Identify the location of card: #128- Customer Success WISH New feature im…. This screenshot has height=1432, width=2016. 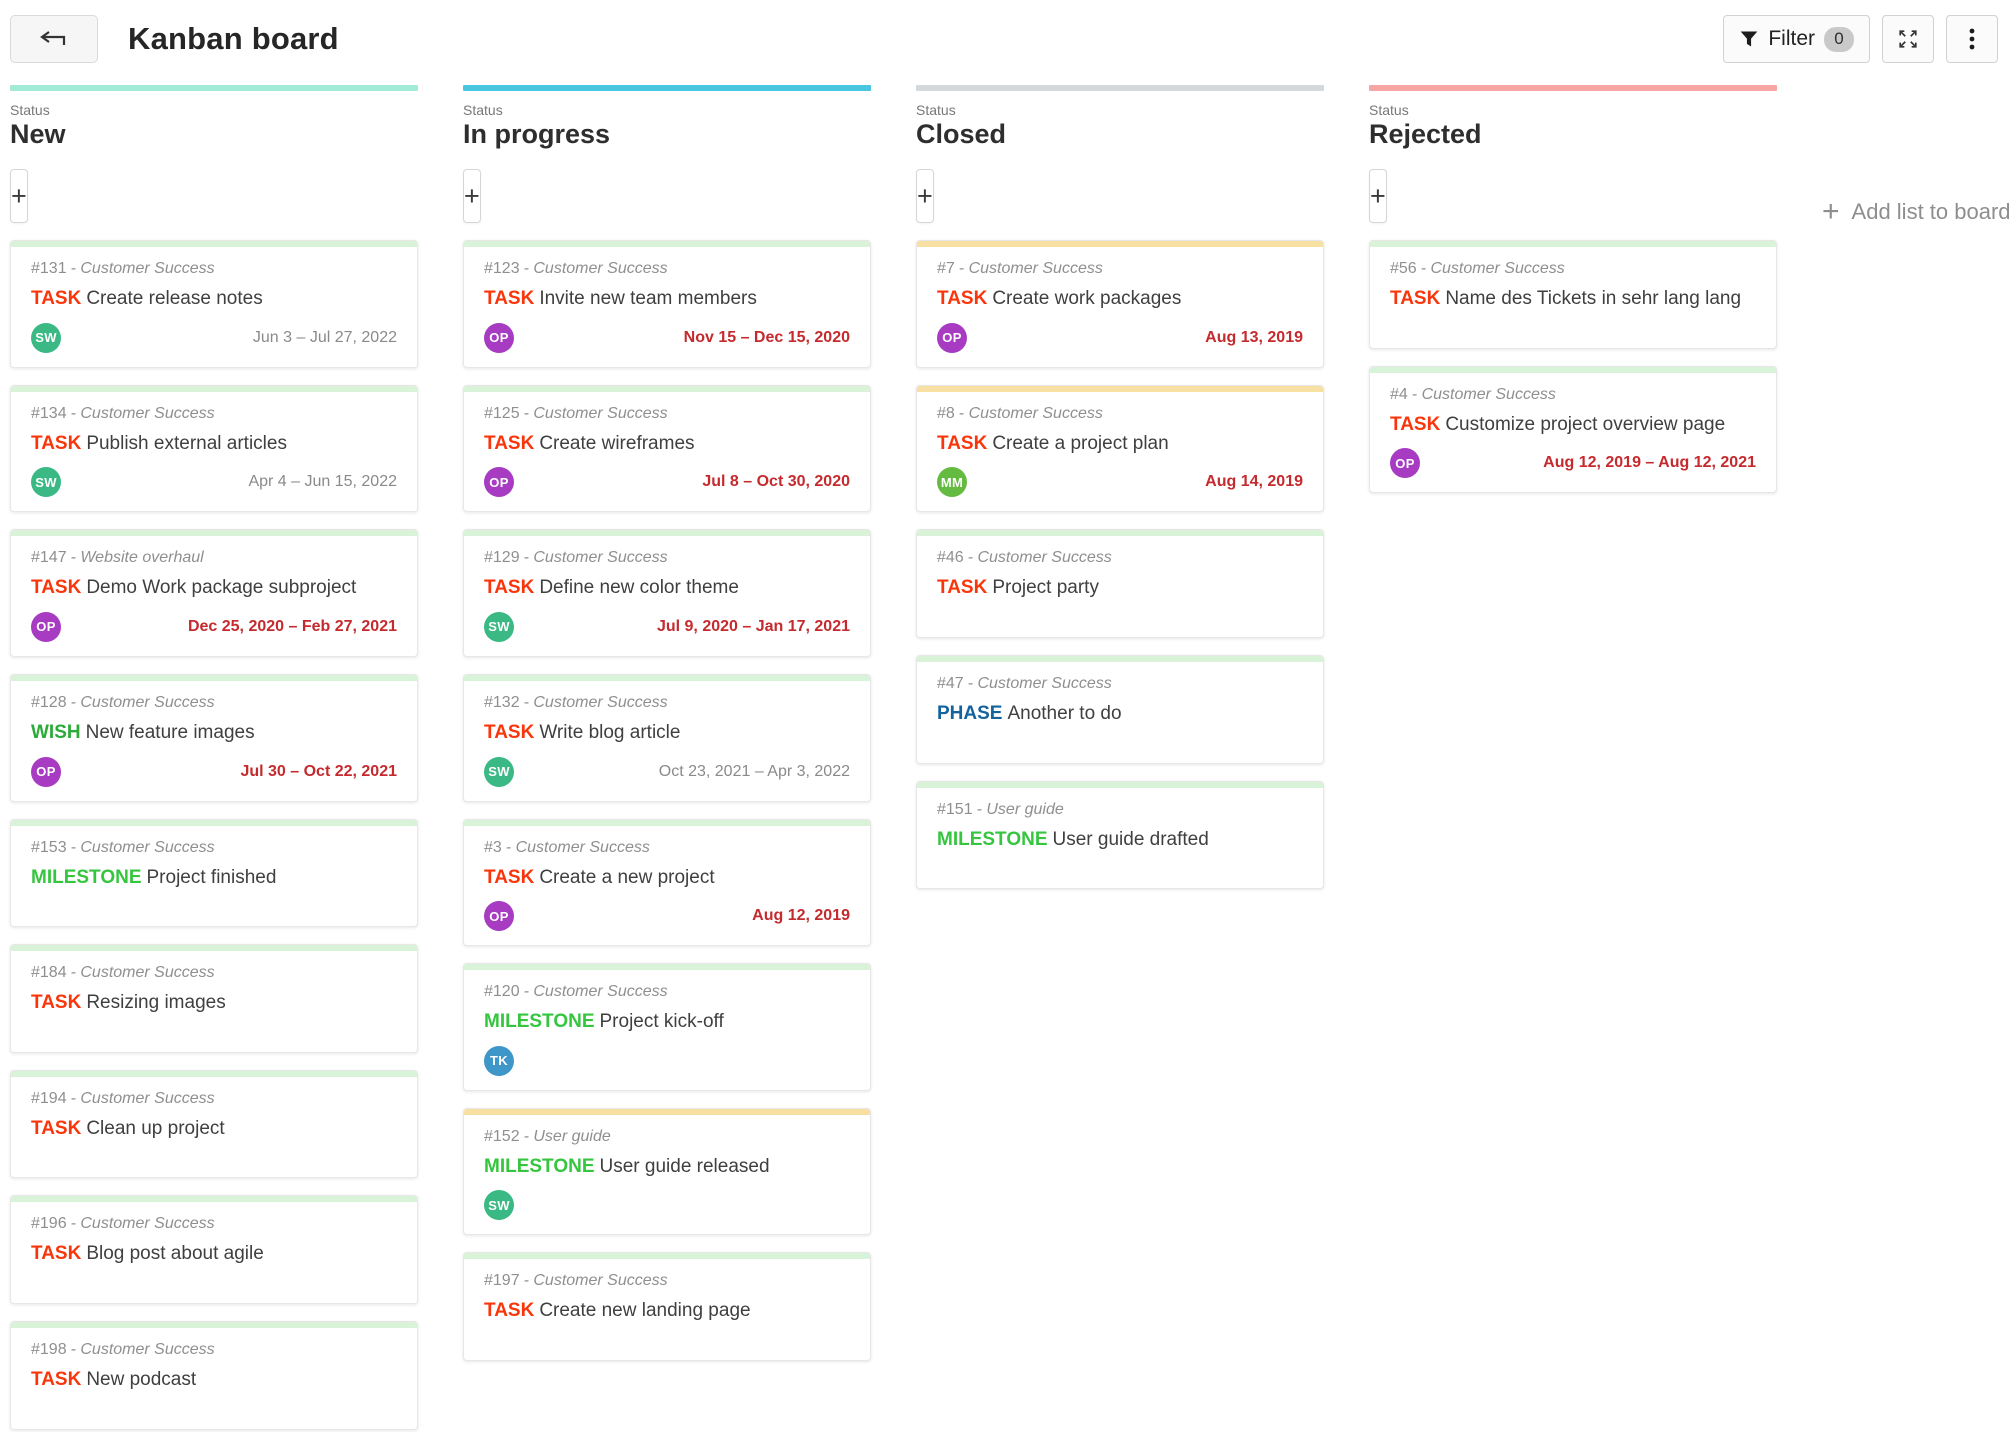
(214, 737).